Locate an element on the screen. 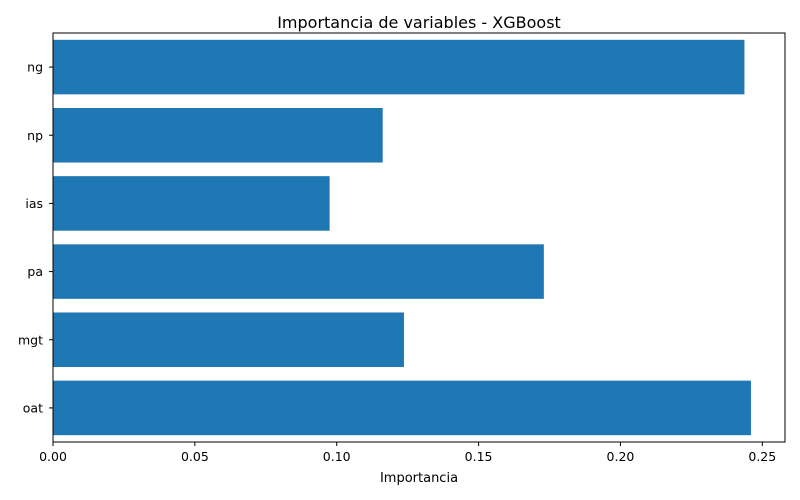 This screenshot has height=500, width=800. bar-ias is located at coordinates (191, 203).